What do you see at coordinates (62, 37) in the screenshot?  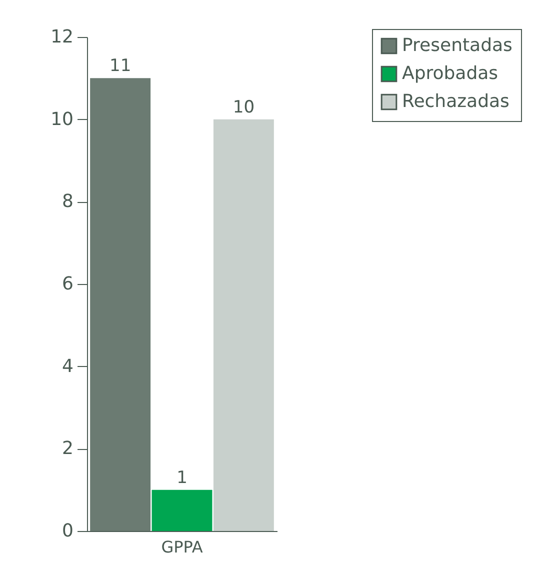 I see `y-tick-label: 12` at bounding box center [62, 37].